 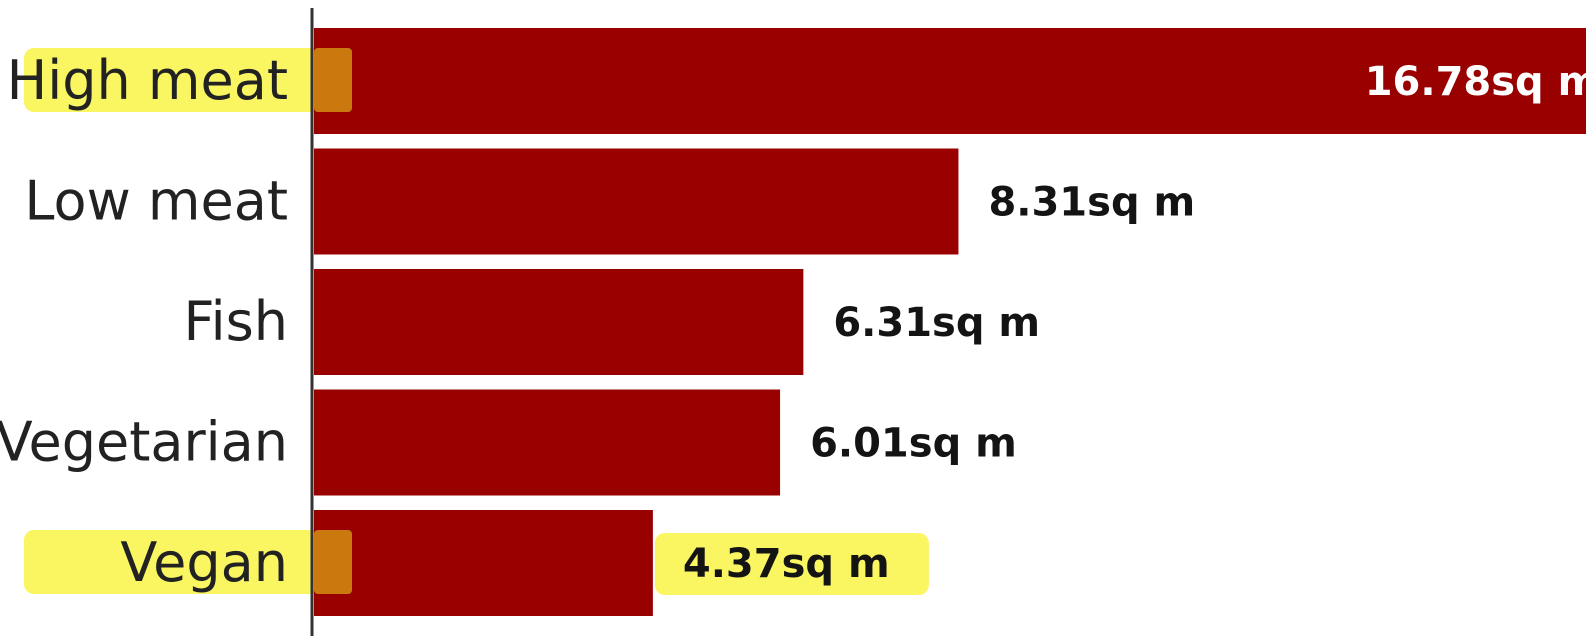 I want to click on highlight-value-vegan, so click(x=791, y=564).